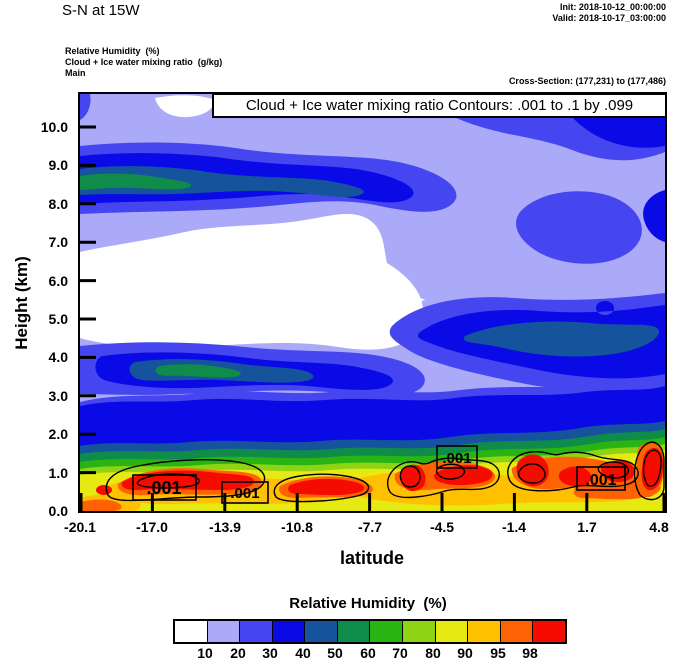 Image resolution: width=674 pixels, height=668 pixels. I want to click on valid-time: Valid: 2018-10-17_03:00:00, so click(609, 18).